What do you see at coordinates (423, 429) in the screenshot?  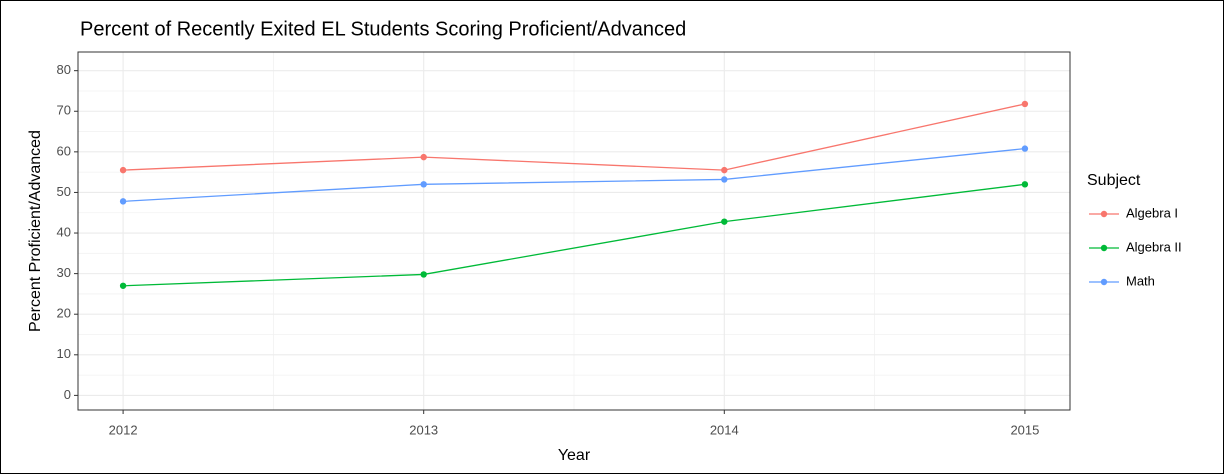 I see `x-tick-label: 2013` at bounding box center [423, 429].